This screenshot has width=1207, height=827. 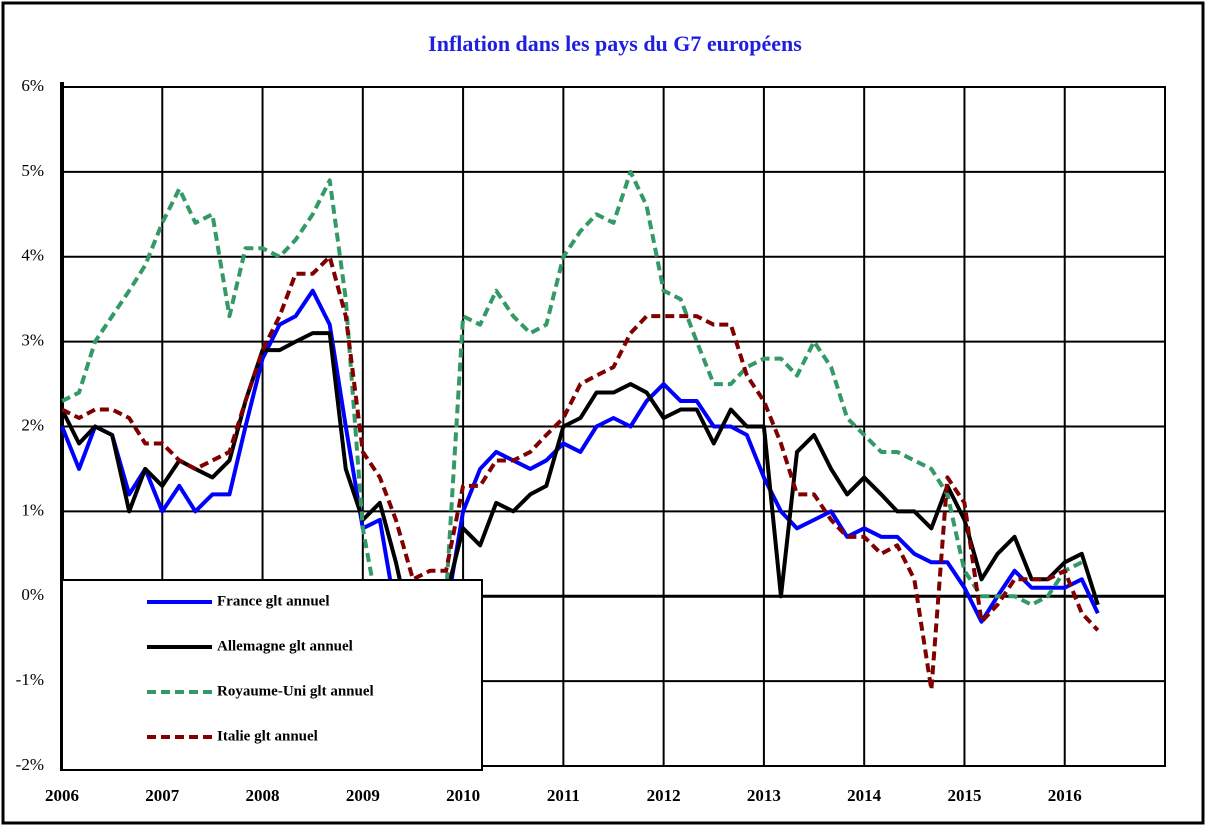 What do you see at coordinates (295, 691) in the screenshot?
I see `legend-label: Royaume-Uni glt annuel` at bounding box center [295, 691].